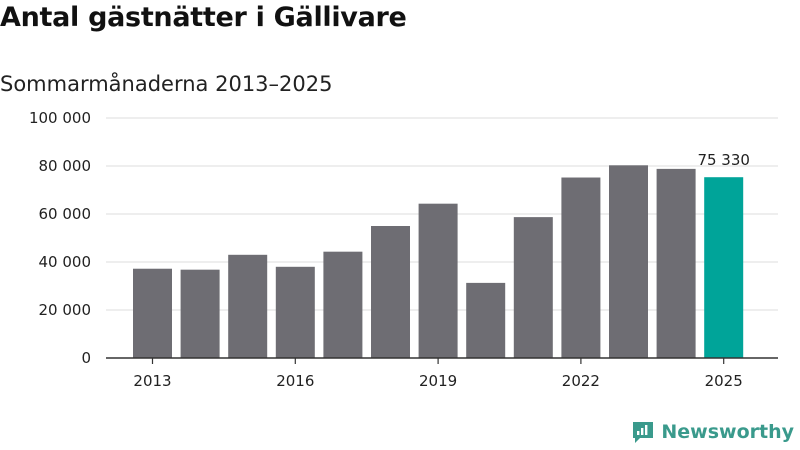 The image size is (800, 450). What do you see at coordinates (65, 166) in the screenshot?
I see `y-tick-label: 80 000` at bounding box center [65, 166].